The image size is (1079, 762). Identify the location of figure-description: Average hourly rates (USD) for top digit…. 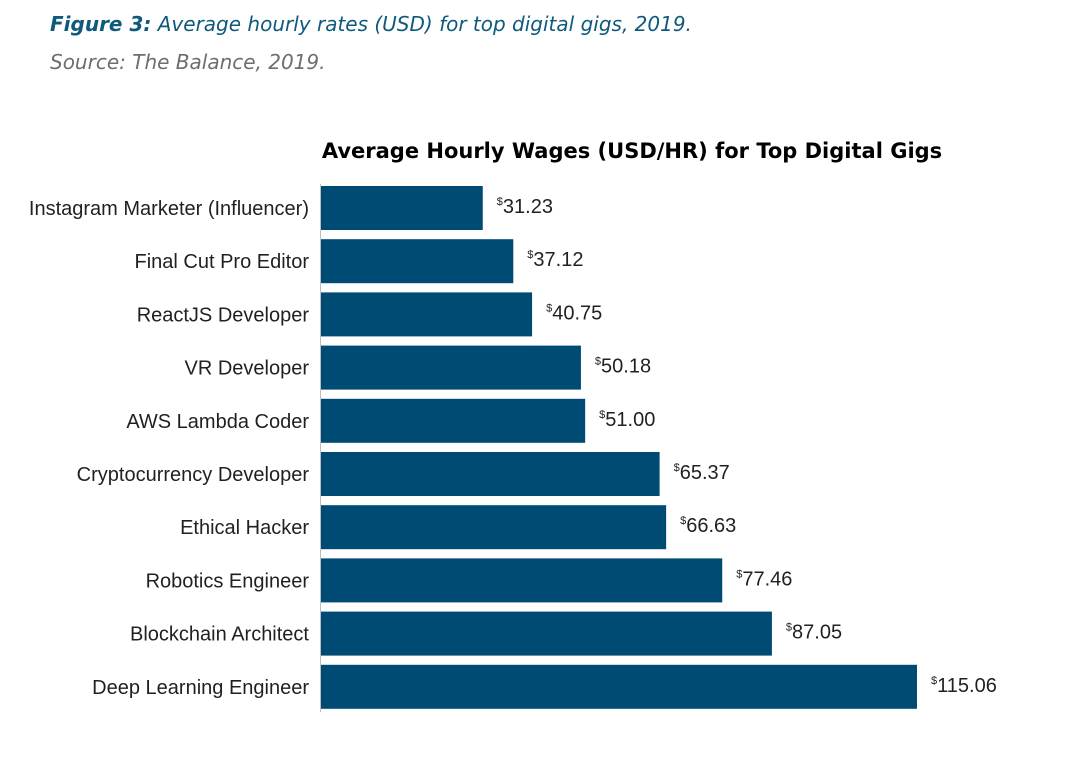
(421, 24).